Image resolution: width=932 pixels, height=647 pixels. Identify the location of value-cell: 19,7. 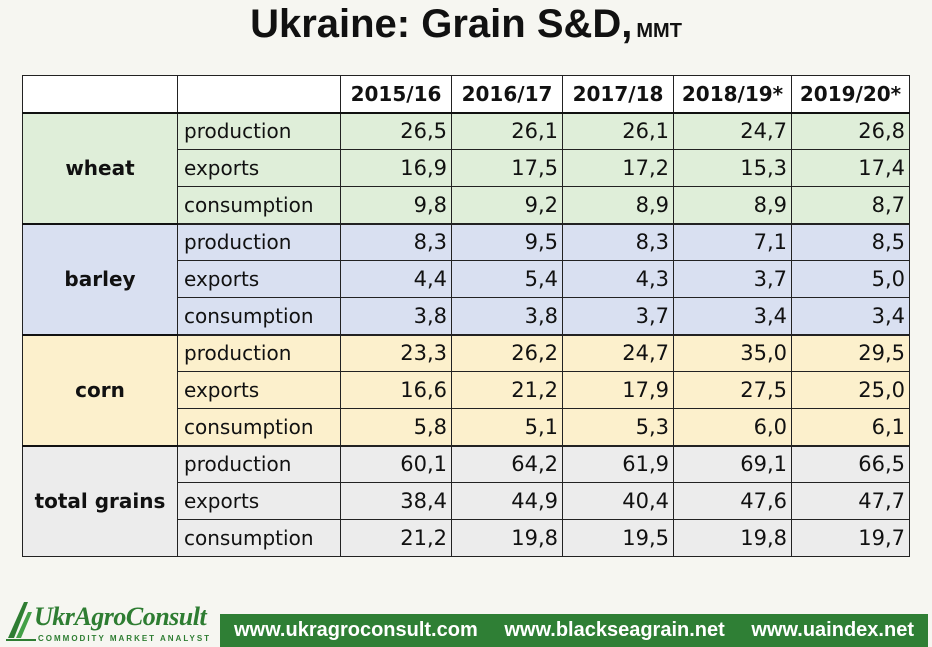
(850, 538).